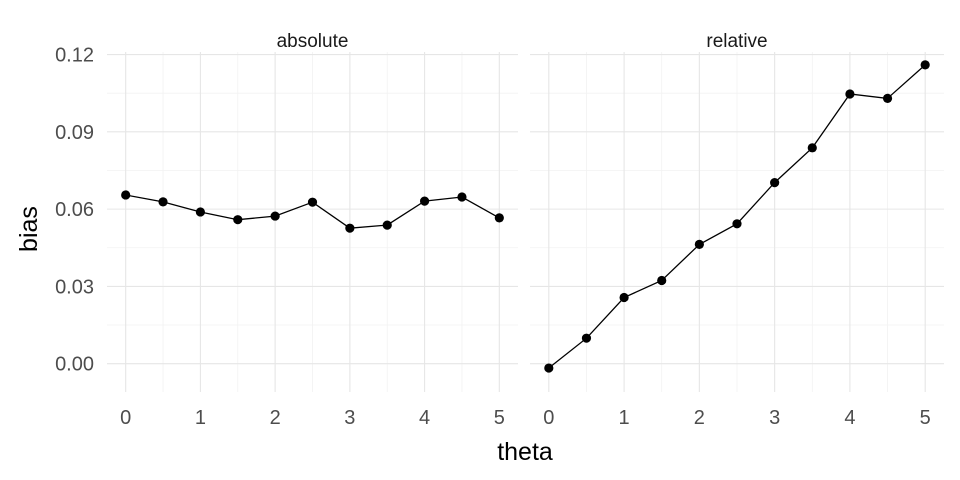 This screenshot has height=480, width=960. What do you see at coordinates (525, 452) in the screenshot?
I see `x-axis-title: theta` at bounding box center [525, 452].